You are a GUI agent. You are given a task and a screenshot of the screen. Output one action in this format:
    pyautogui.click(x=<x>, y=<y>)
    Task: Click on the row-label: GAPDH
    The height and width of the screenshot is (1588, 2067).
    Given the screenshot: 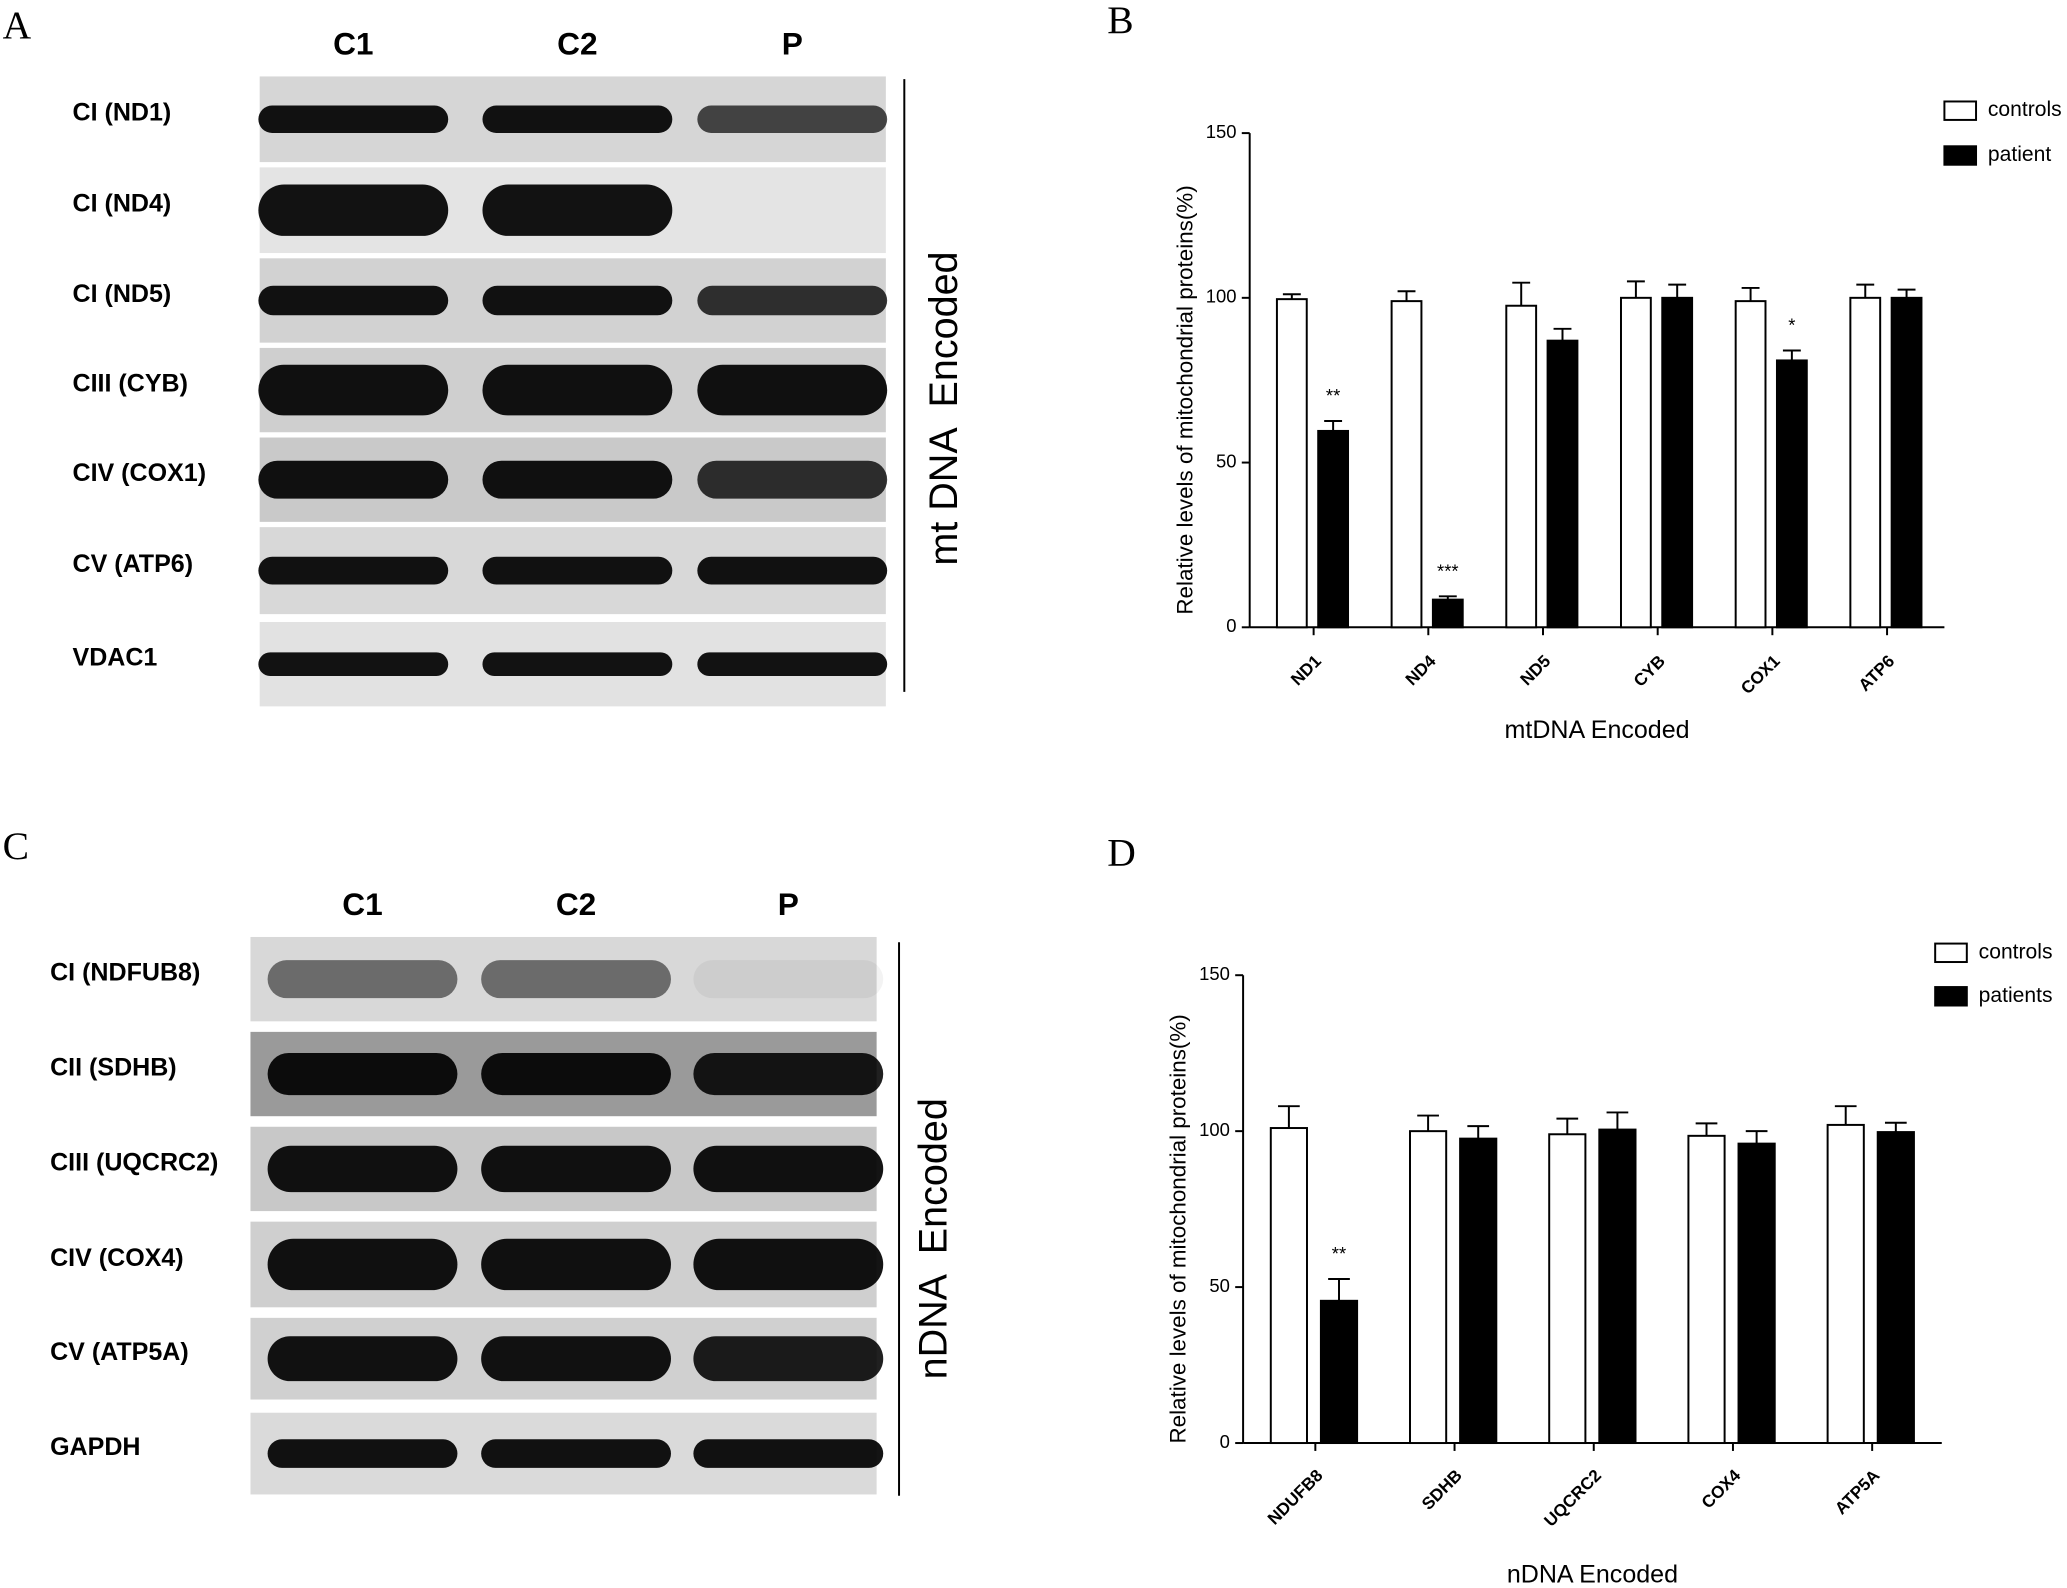 What is the action you would take?
    pyautogui.click(x=95, y=1447)
    